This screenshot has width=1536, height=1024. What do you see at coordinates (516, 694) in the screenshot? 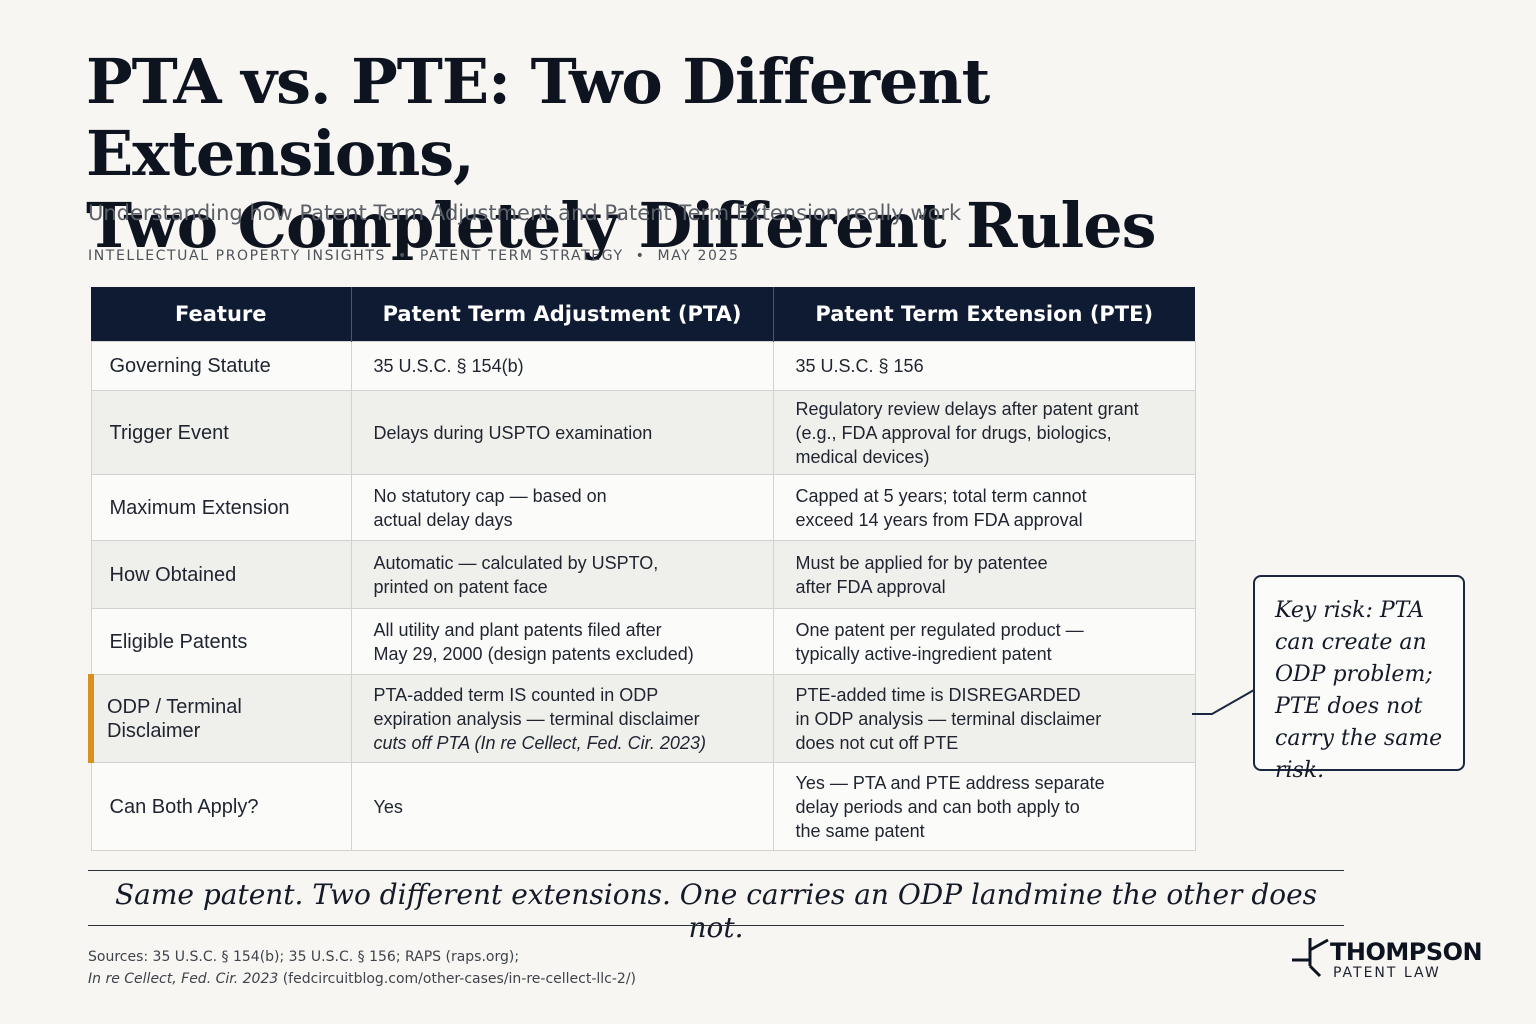
I see `cell-line: PTA-added term IS counted in ODP` at bounding box center [516, 694].